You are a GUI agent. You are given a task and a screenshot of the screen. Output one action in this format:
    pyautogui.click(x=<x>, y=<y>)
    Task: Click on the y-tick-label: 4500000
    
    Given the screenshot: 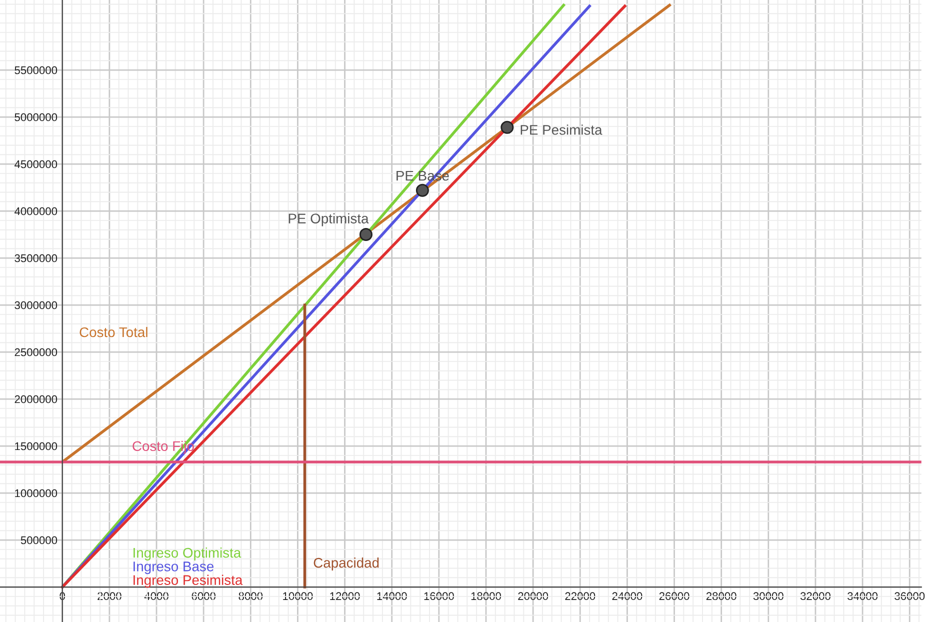 What is the action you would take?
    pyautogui.click(x=36, y=164)
    